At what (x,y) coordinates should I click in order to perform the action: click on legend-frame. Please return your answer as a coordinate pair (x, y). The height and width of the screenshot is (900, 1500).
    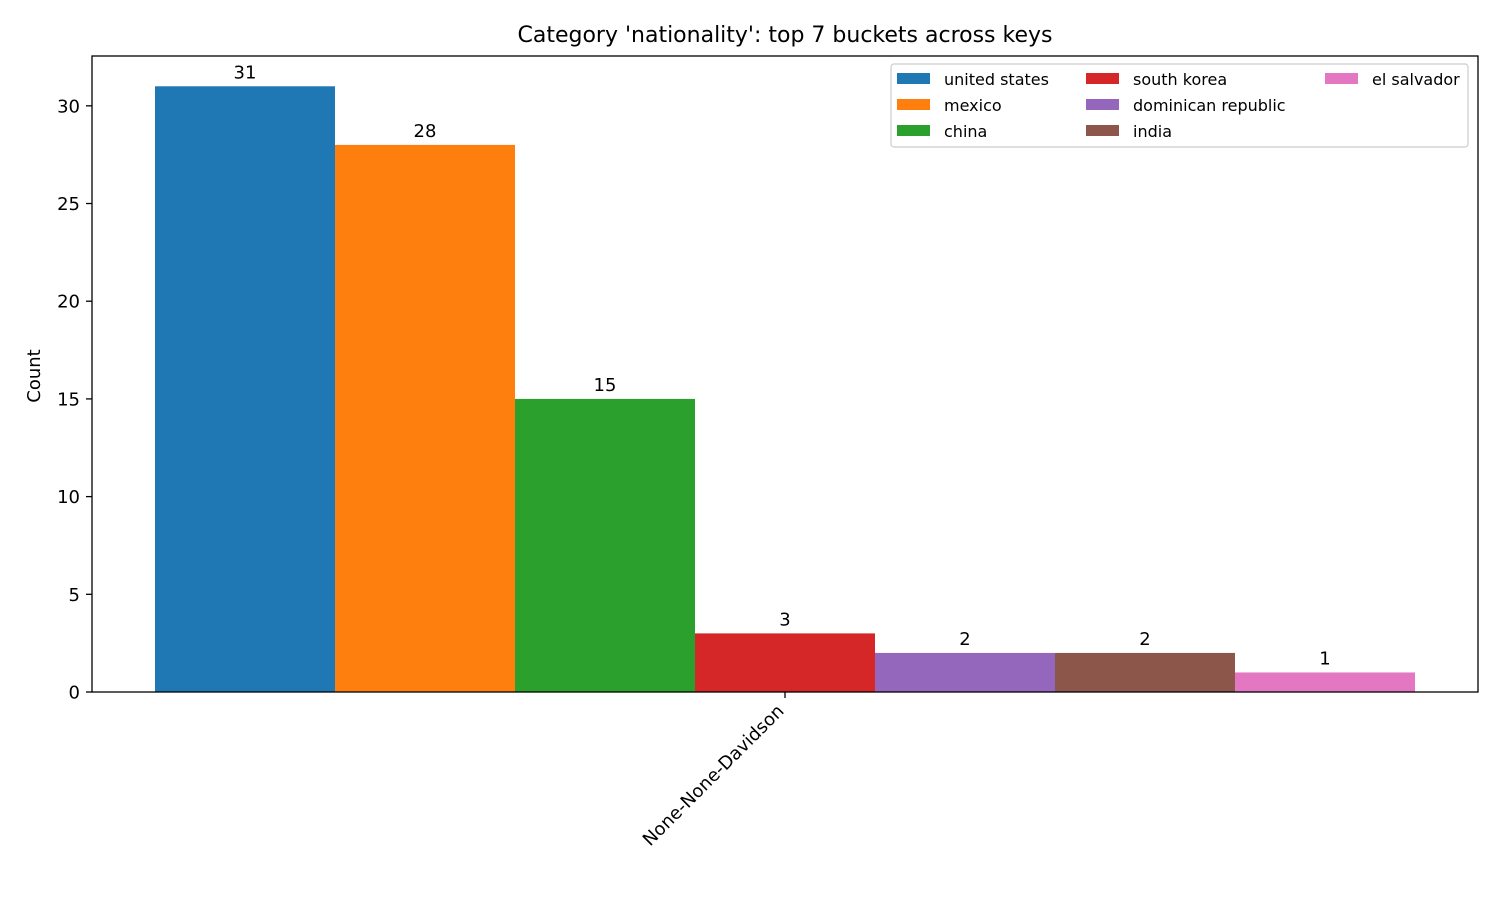
    Looking at the image, I should click on (1179, 105).